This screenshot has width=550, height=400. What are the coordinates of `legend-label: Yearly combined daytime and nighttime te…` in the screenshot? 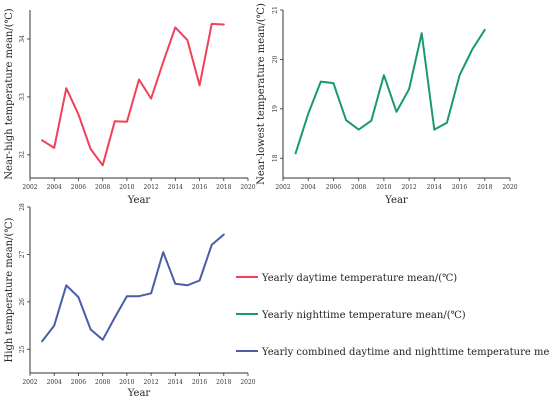 It's located at (405, 352).